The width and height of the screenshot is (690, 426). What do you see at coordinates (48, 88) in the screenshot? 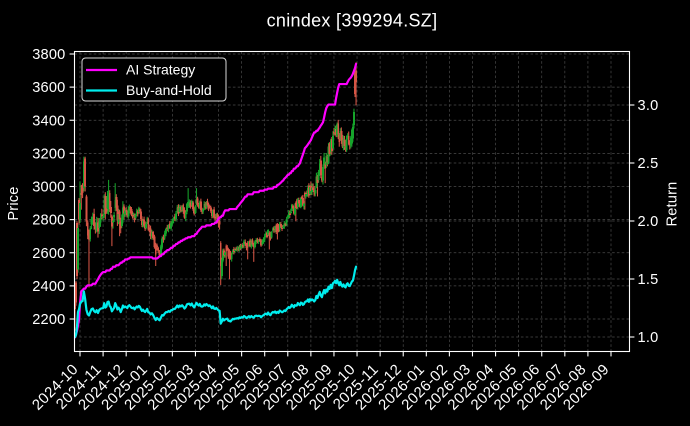
I see `svg-text: 3600` at bounding box center [48, 88].